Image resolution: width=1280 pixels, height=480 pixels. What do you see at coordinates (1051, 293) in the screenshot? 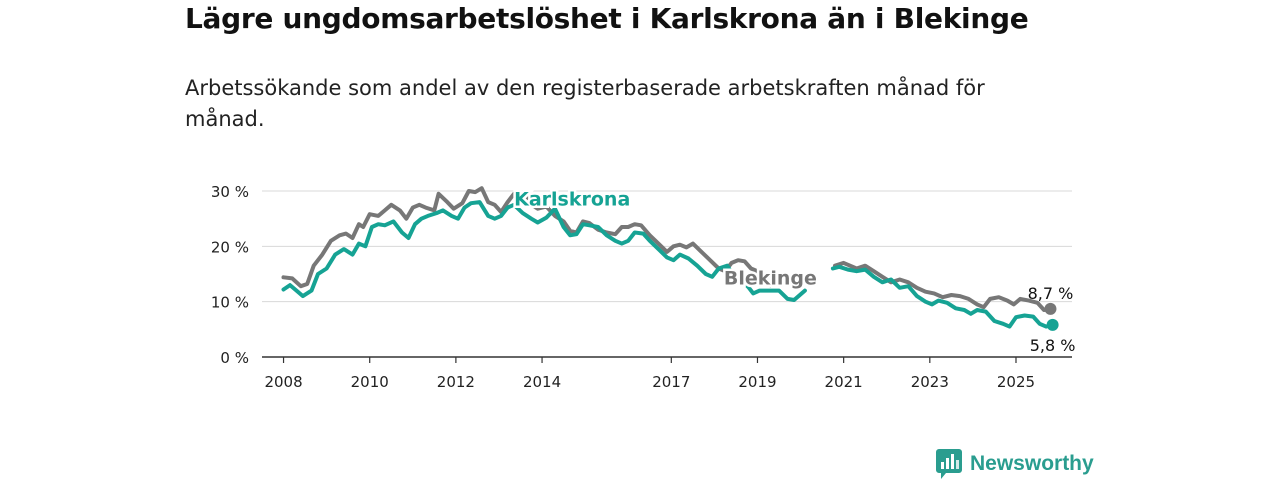
I see `end-value-label-blekinge: 8,7 %` at bounding box center [1051, 293].